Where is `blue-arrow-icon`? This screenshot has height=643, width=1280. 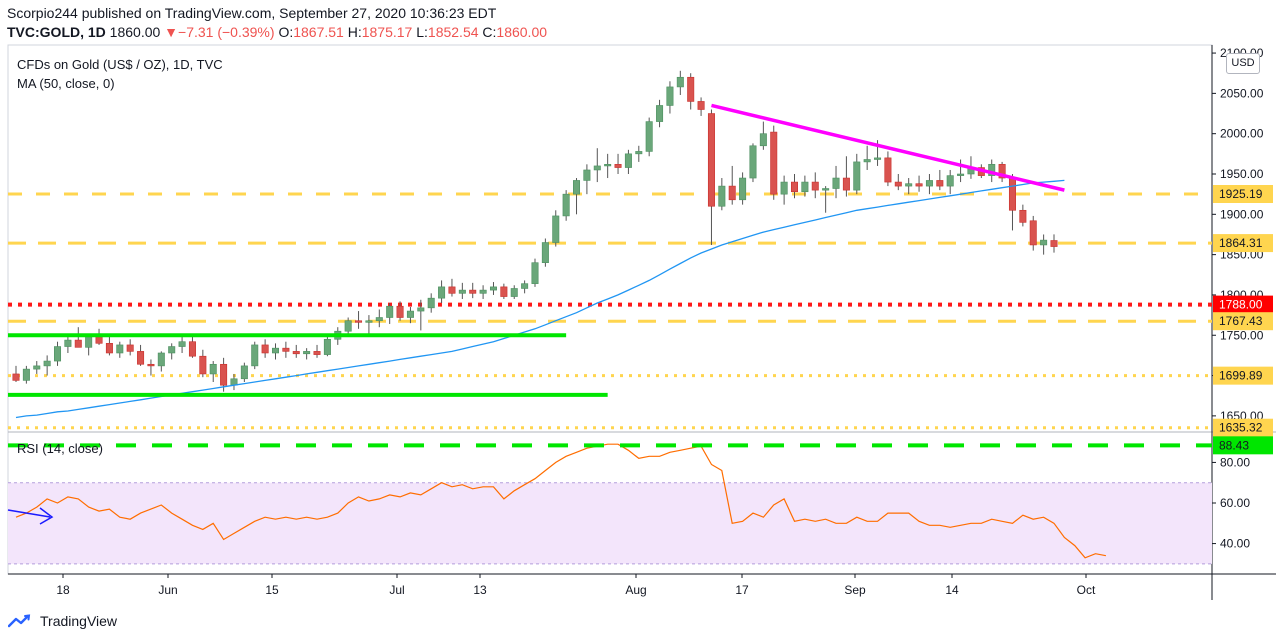
blue-arrow-icon is located at coordinates (30, 516).